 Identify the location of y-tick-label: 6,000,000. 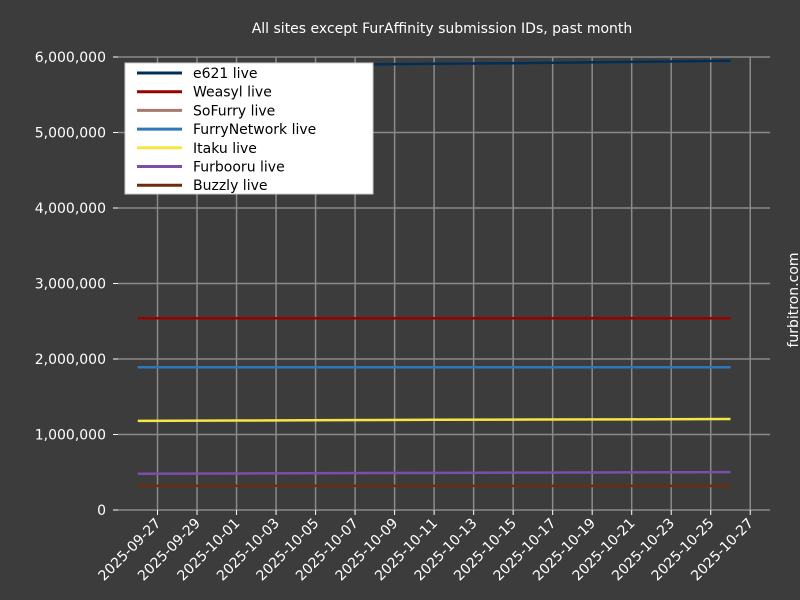
(70, 58).